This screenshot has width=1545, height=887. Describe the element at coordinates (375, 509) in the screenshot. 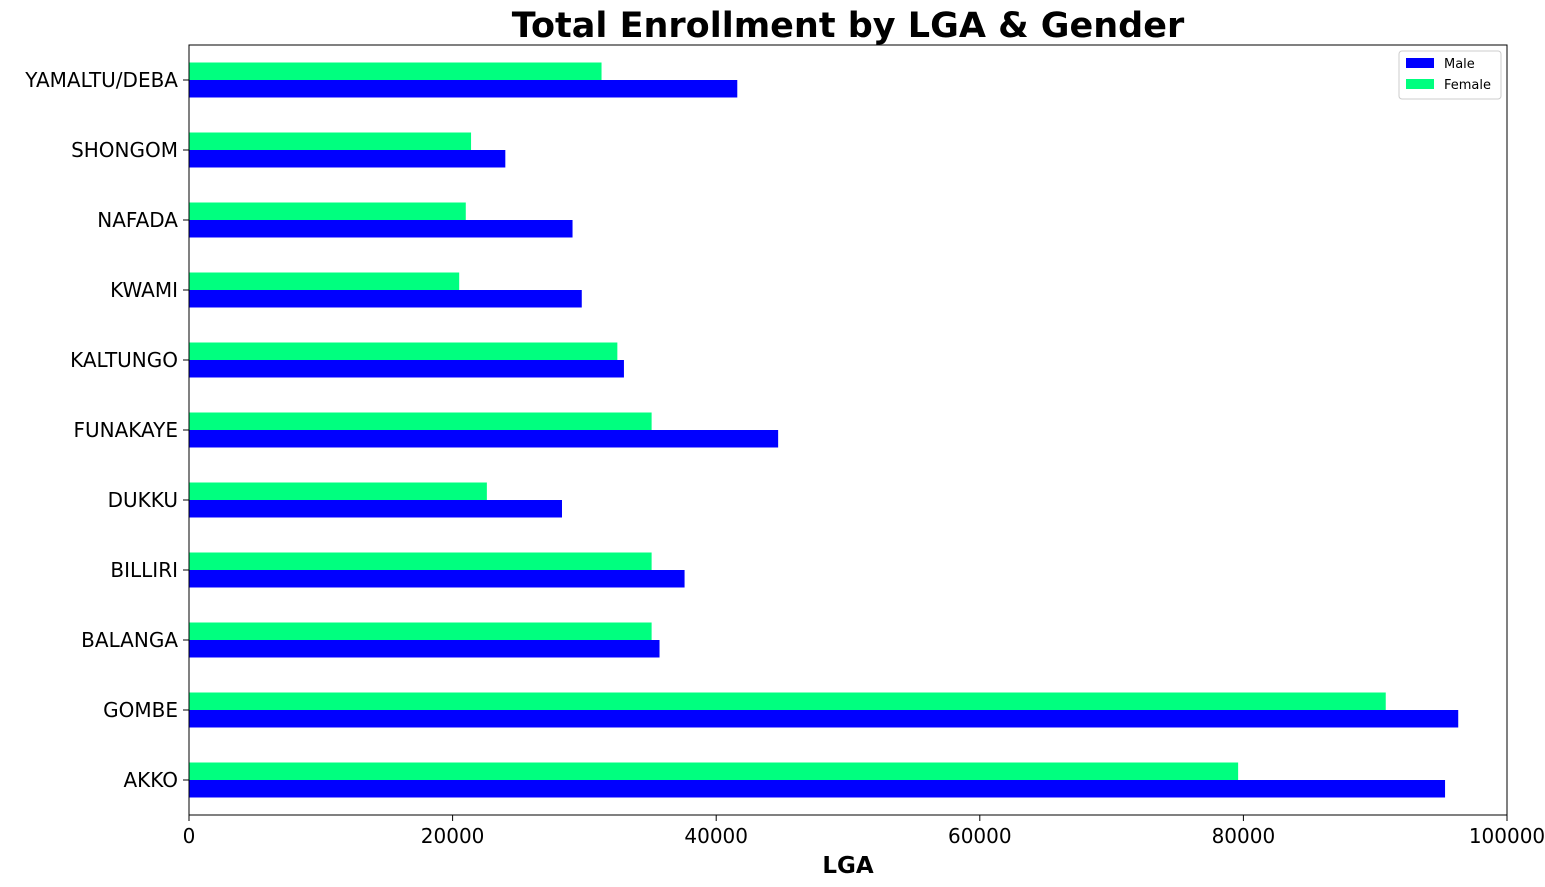

I see `bar-male-dukku` at that location.